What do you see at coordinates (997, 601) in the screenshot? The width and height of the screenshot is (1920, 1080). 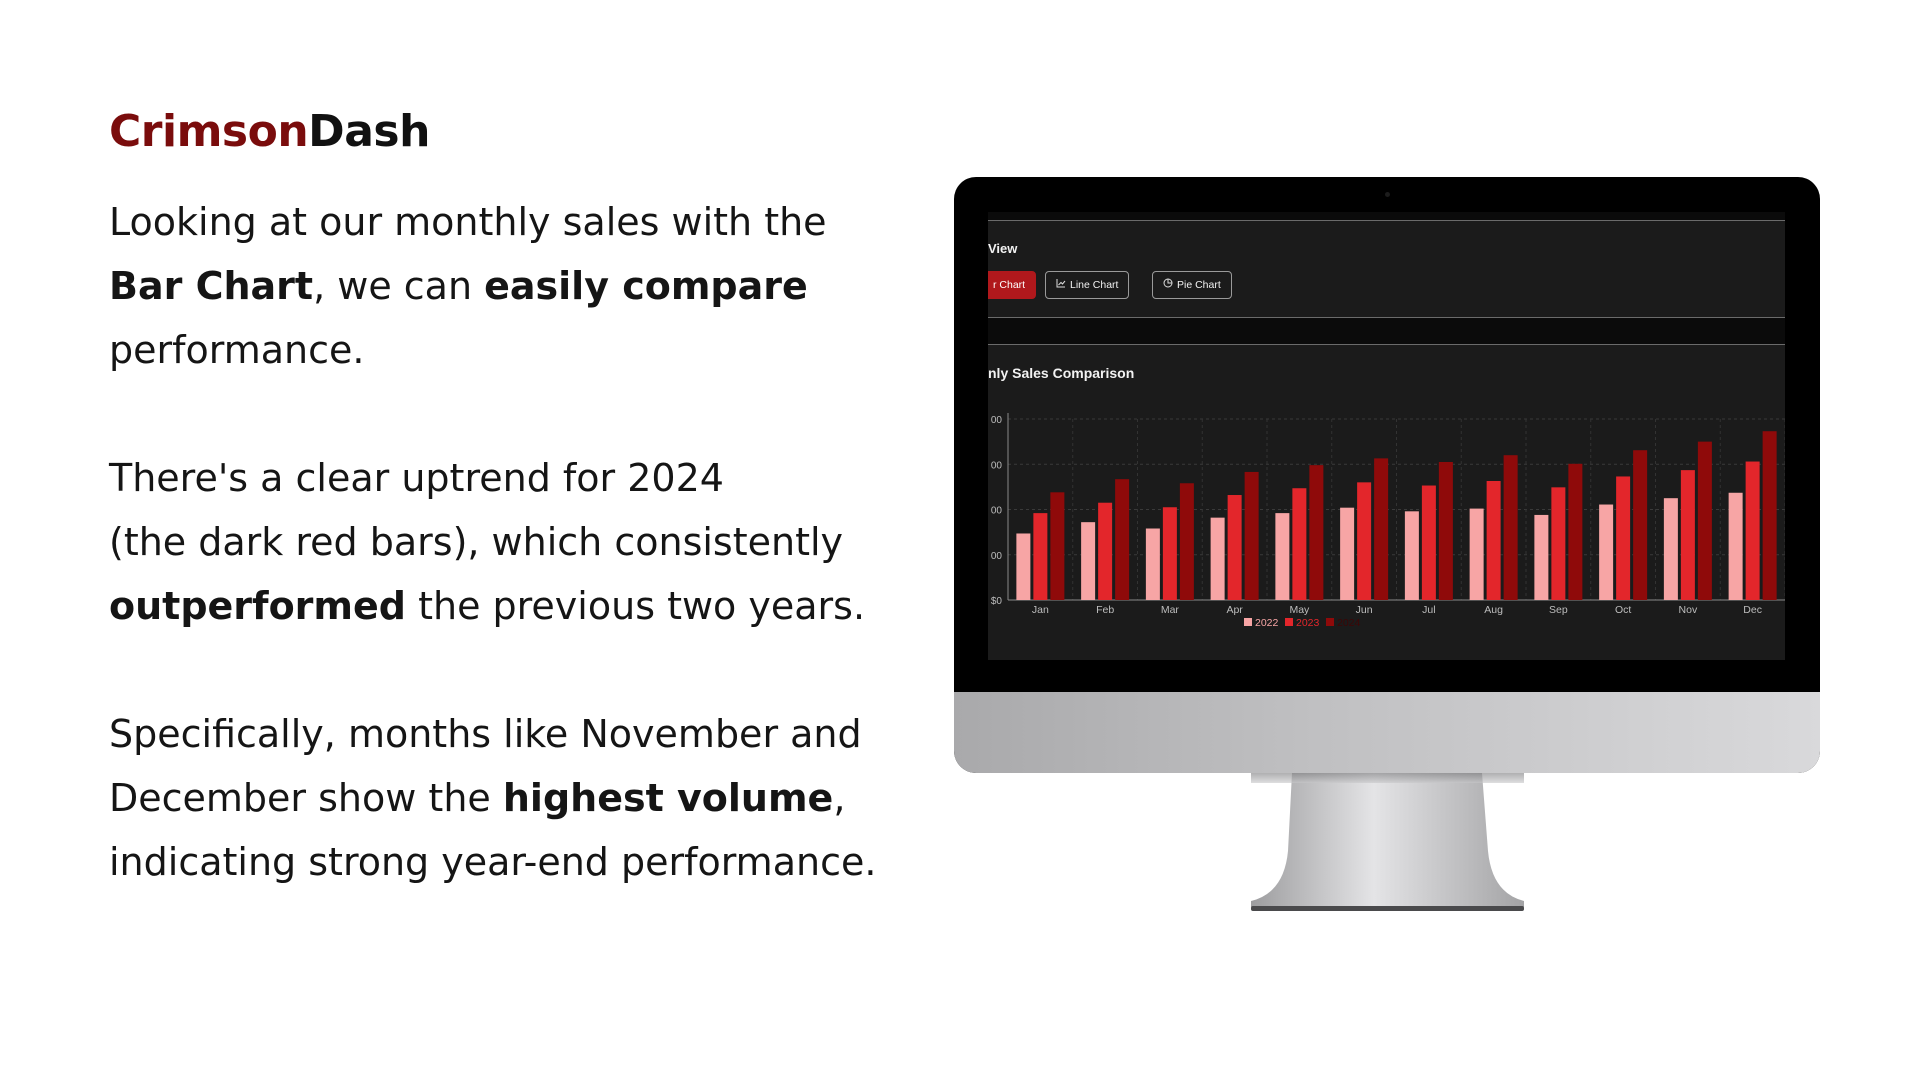 I see `y-tick-label: $0` at bounding box center [997, 601].